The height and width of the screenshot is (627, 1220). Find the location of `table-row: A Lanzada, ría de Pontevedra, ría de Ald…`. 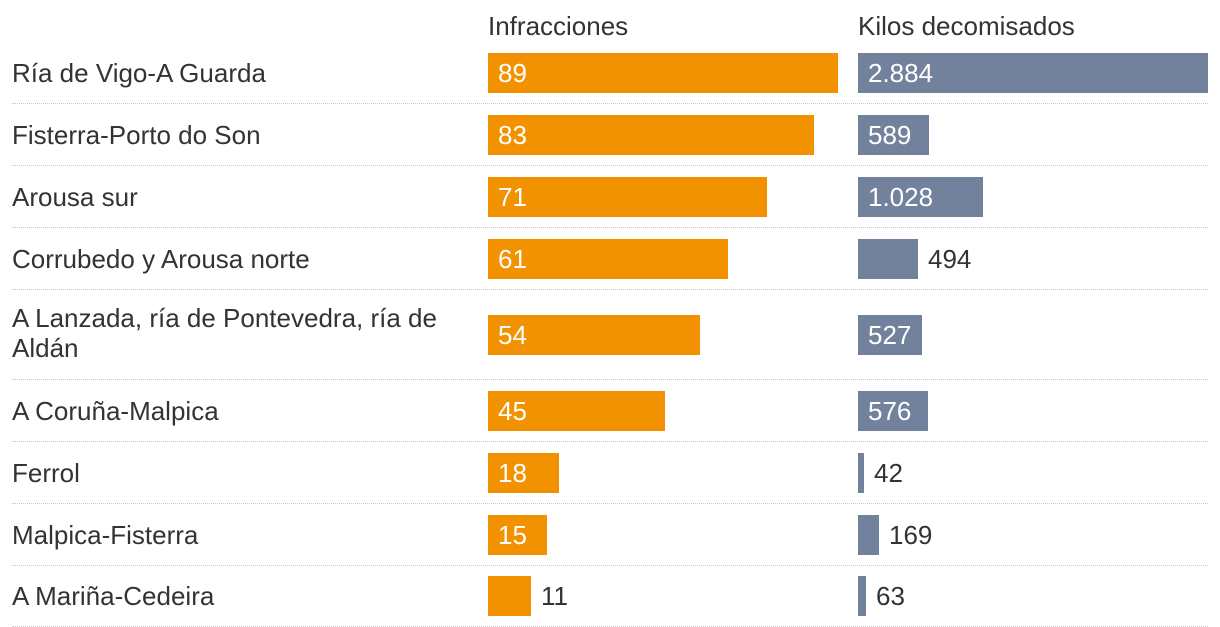

table-row: A Lanzada, ría de Pontevedra, ría de Ald… is located at coordinates (610, 335).